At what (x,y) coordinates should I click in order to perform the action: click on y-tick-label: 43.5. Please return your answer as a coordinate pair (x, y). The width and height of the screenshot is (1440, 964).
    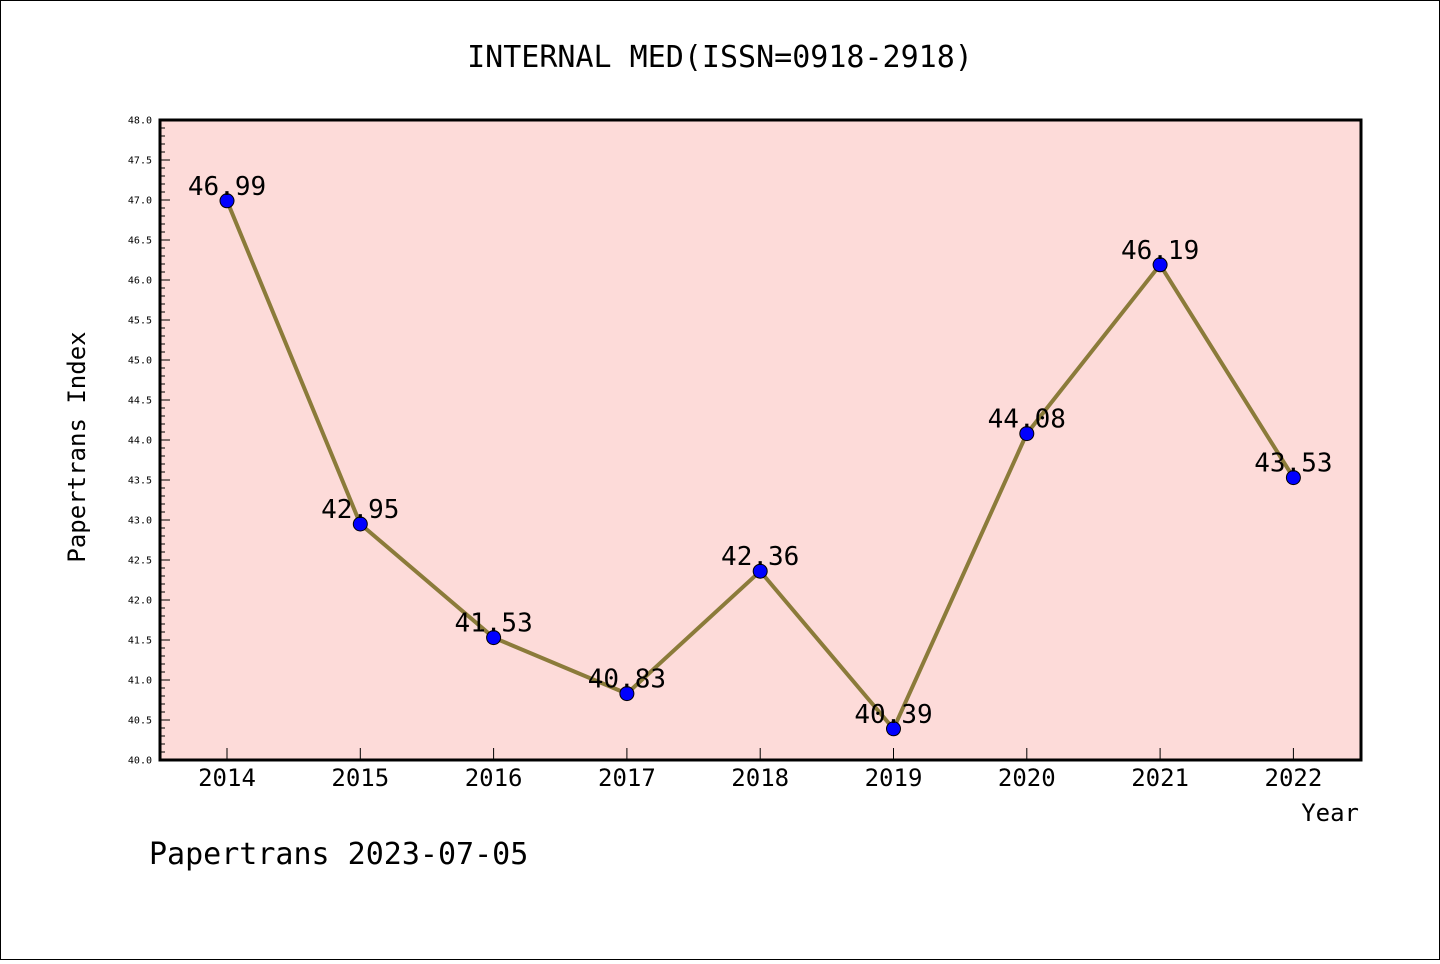
    Looking at the image, I should click on (140, 481).